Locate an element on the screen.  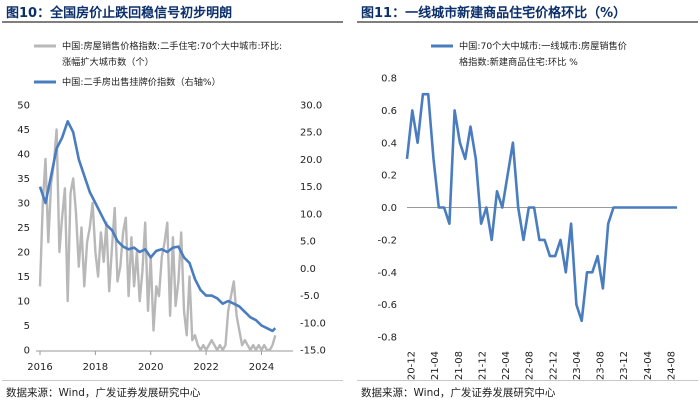
left-y-tick-label: 15 is located at coordinates (23, 277).